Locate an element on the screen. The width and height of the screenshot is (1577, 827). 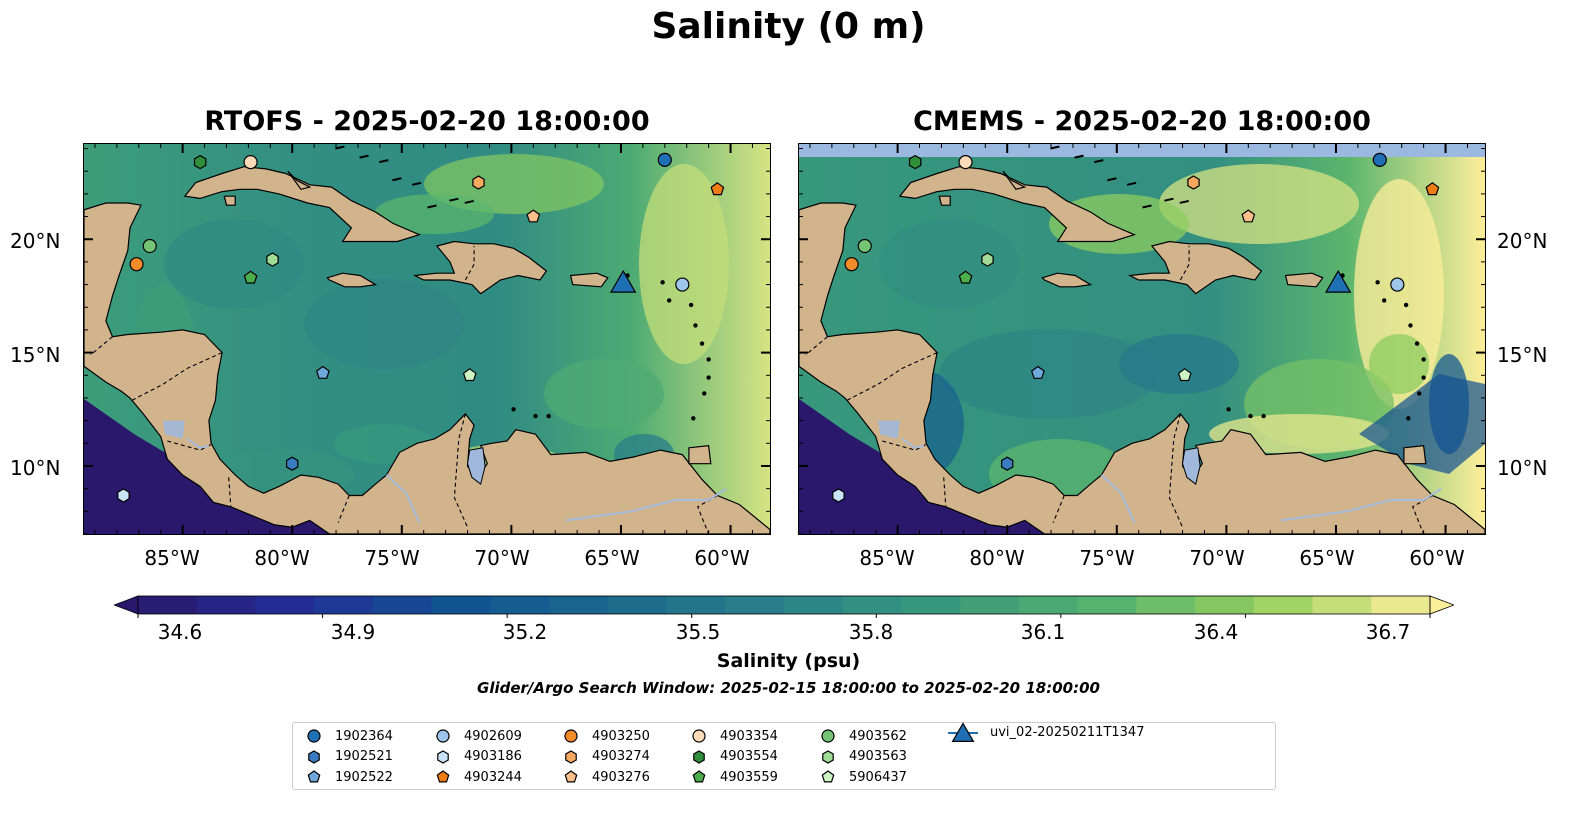
lon-tick-label: 85°W is located at coordinates (172, 558).